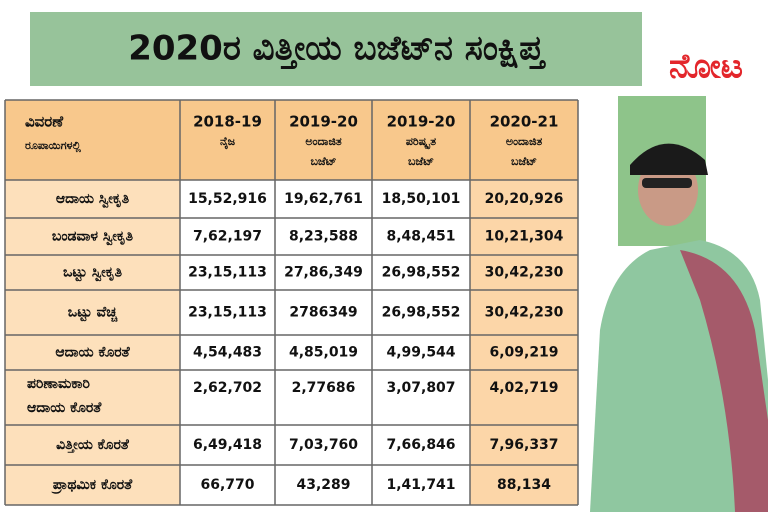 The height and width of the screenshot is (512, 768). What do you see at coordinates (227, 388) in the screenshot?
I see `cell-value: 2,62,702` at bounding box center [227, 388].